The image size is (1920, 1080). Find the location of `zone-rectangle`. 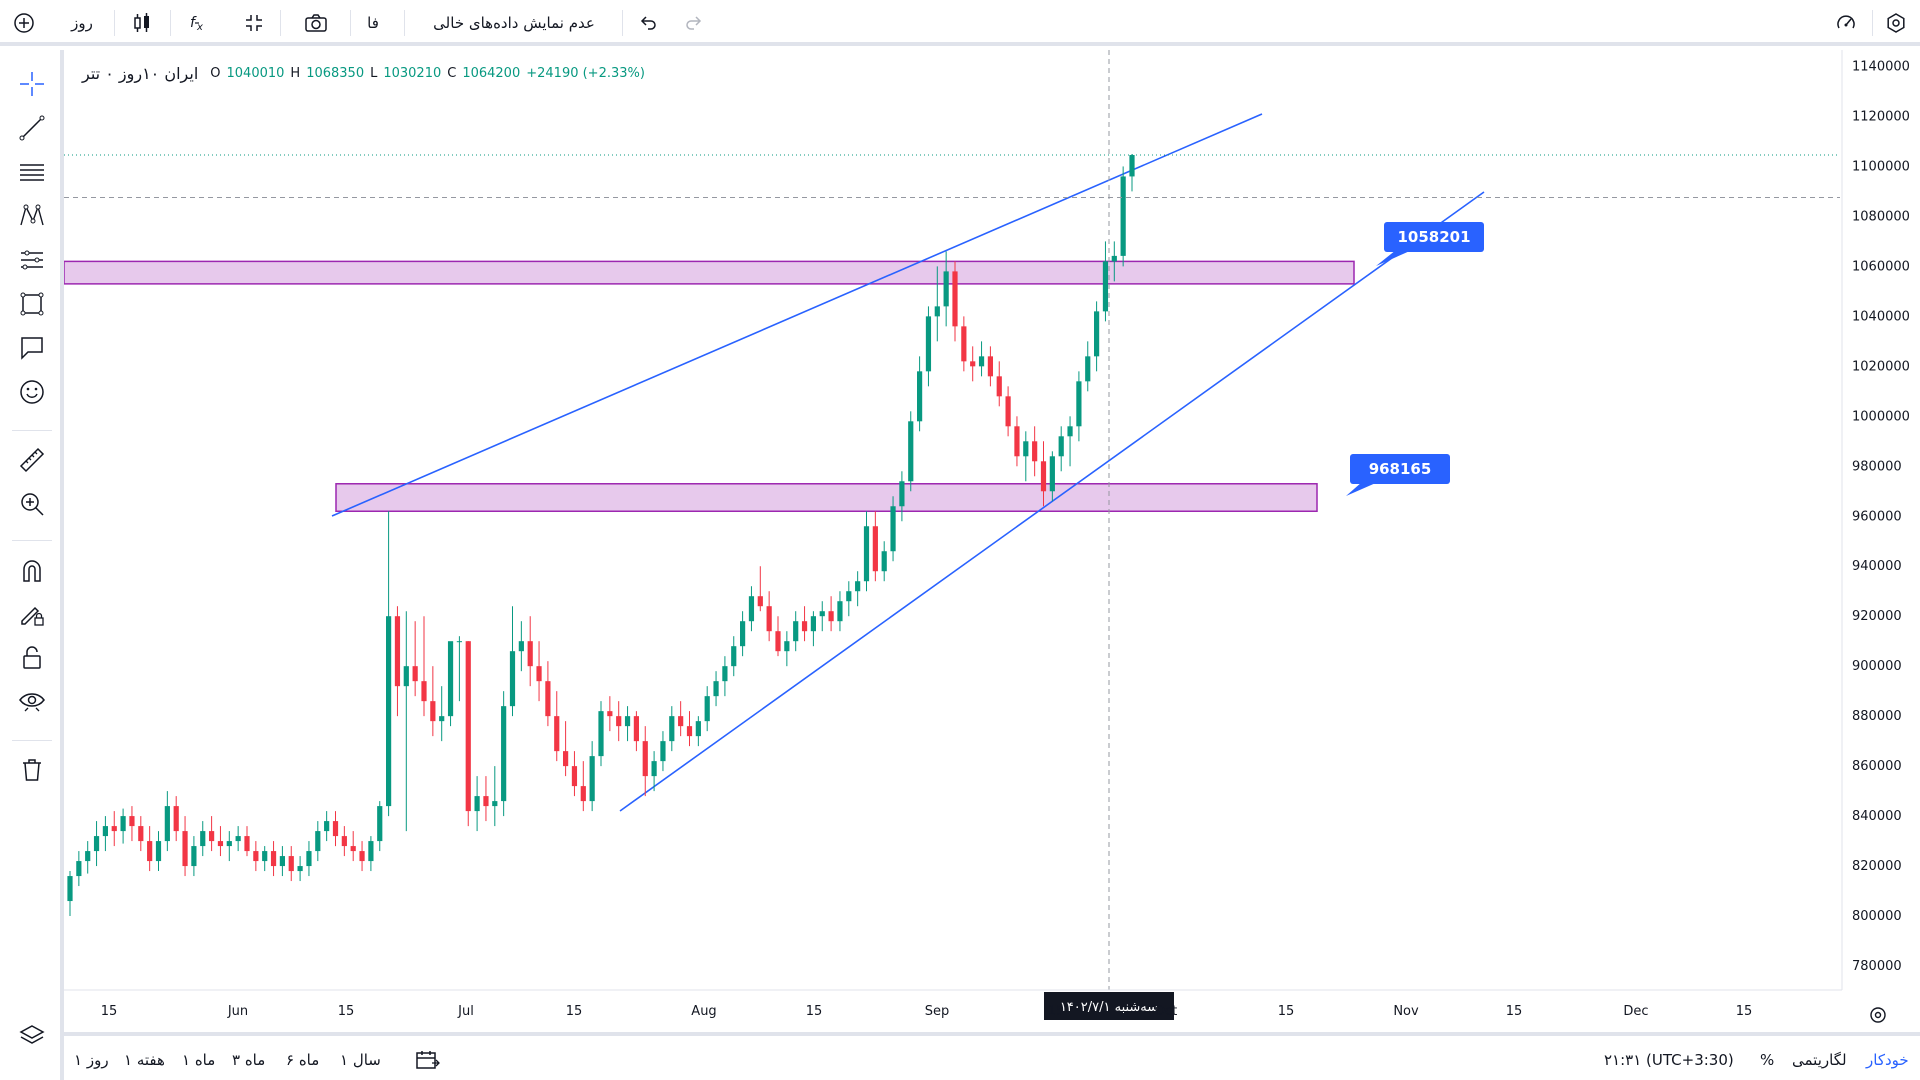

zone-rectangle is located at coordinates (709, 272).